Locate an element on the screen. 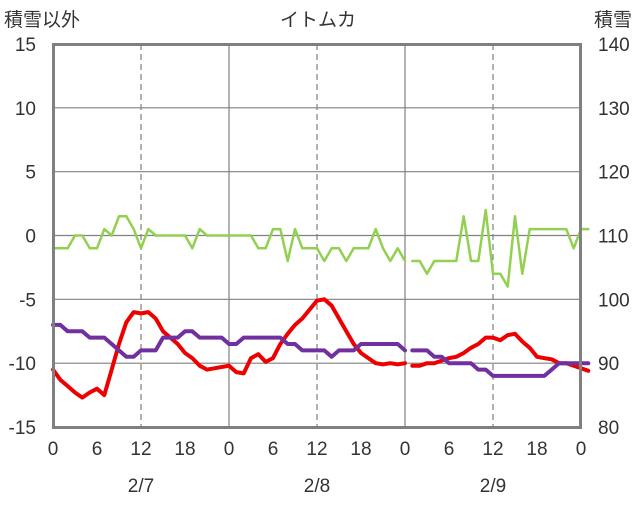  left-tick-label: -5 is located at coordinates (27, 300).